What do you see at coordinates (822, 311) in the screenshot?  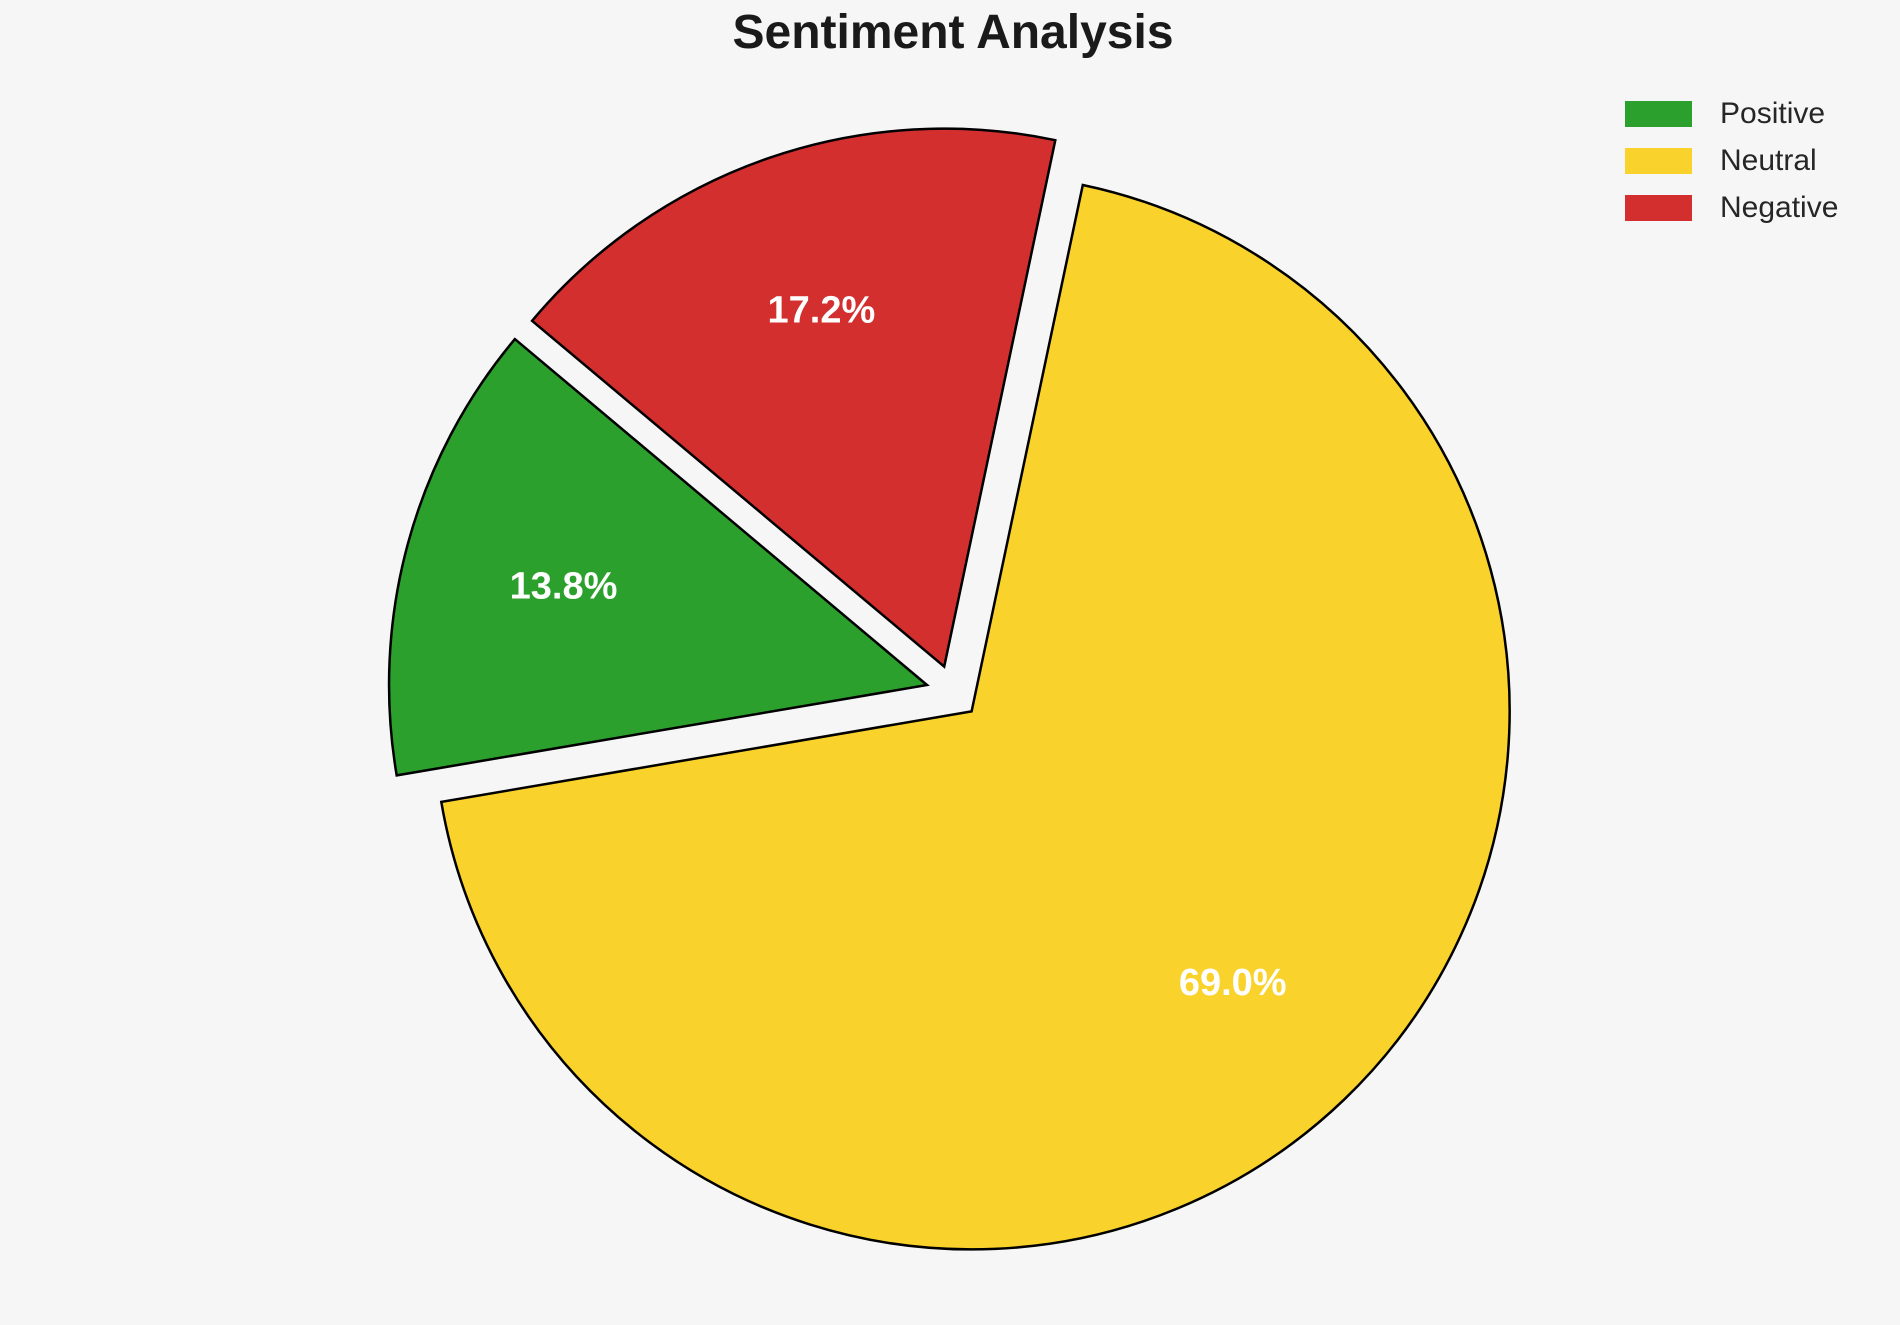 I see `slice-label-negative: 17.2%` at bounding box center [822, 311].